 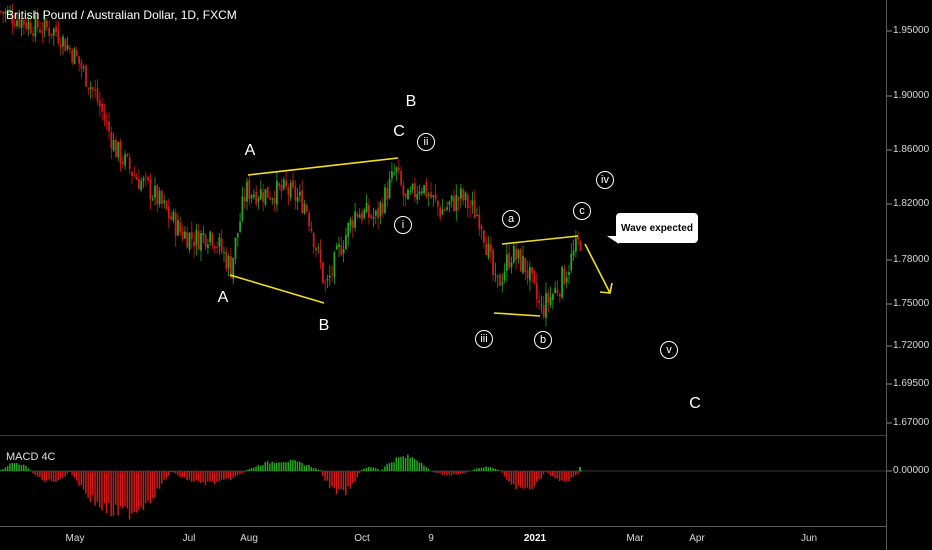 I want to click on wave-label-iv: iv, so click(x=605, y=180).